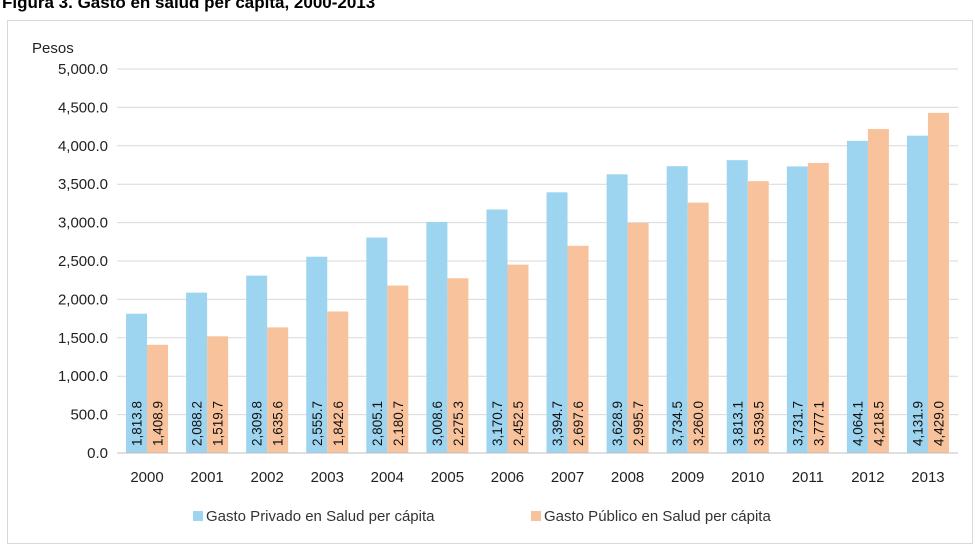 The height and width of the screenshot is (546, 975). Describe the element at coordinates (317, 423) in the screenshot. I see `data-label: 2,555.7` at that location.